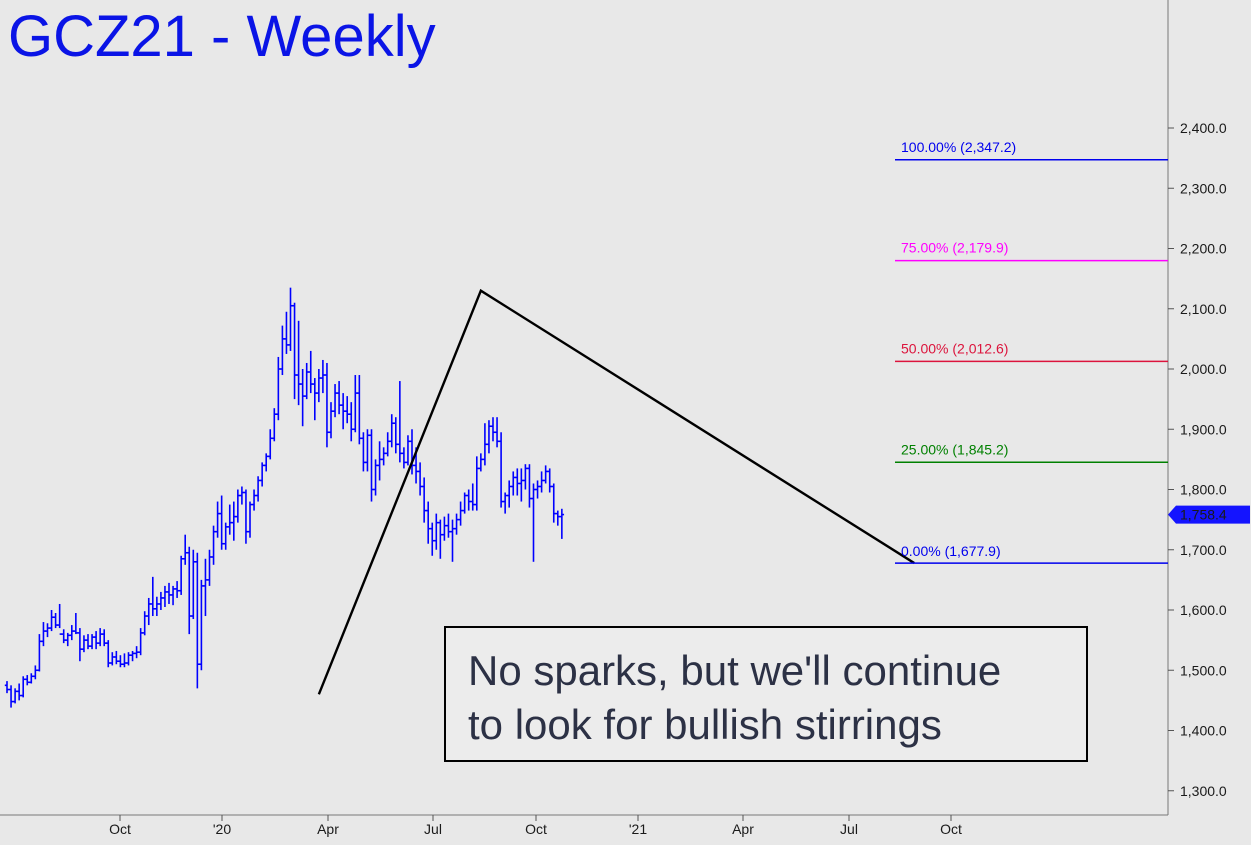 This screenshot has height=845, width=1251. I want to click on chart-title: GCZ21 - Weekly, so click(222, 36).